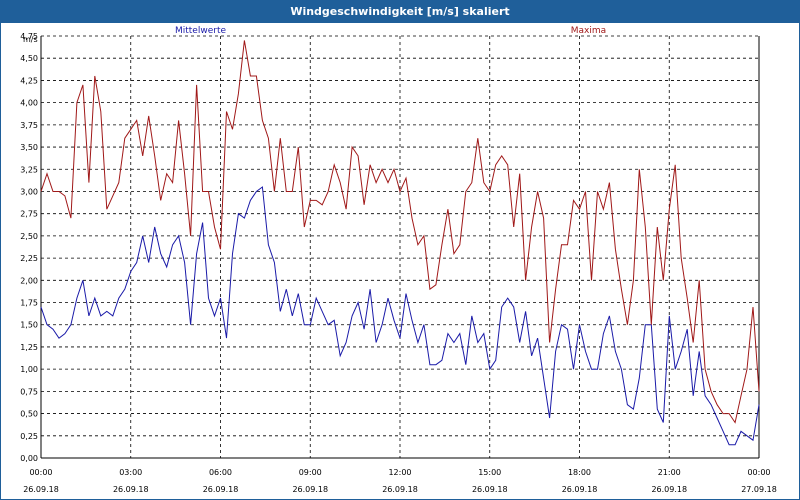 The height and width of the screenshot is (500, 800). What do you see at coordinates (29, 80) in the screenshot?
I see `y-tick-label: 4,25` at bounding box center [29, 80].